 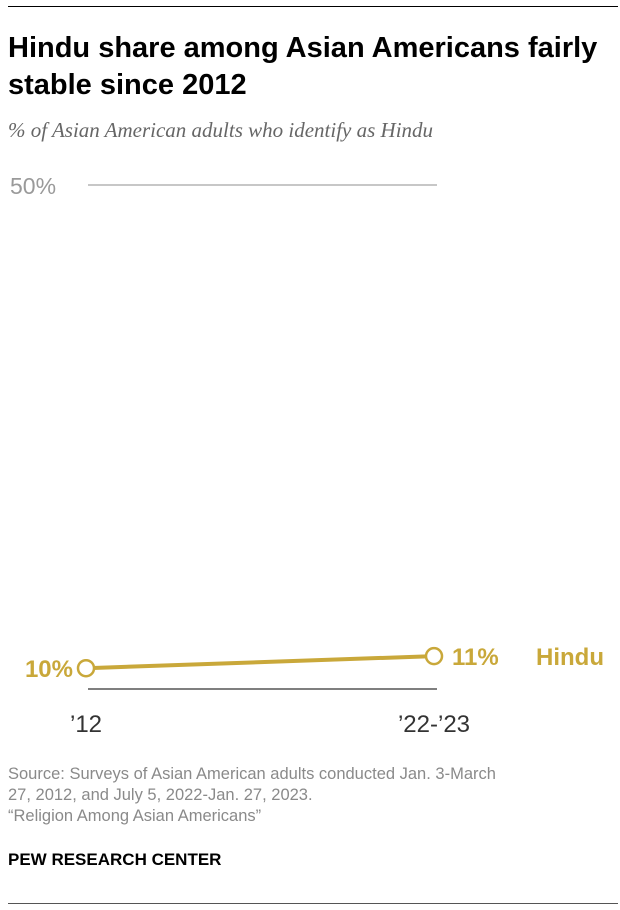 What do you see at coordinates (570, 657) in the screenshot?
I see `series-label-hindu: Hindu` at bounding box center [570, 657].